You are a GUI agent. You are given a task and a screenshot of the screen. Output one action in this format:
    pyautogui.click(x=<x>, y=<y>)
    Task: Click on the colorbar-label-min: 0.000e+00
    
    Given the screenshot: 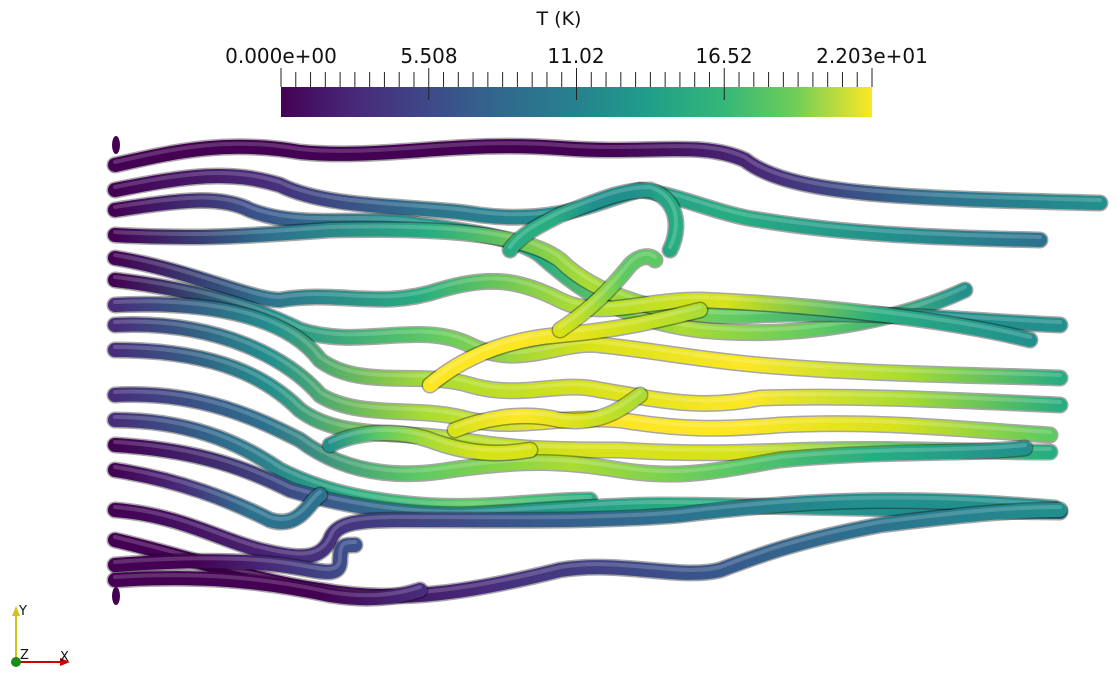 What is the action you would take?
    pyautogui.click(x=281, y=56)
    